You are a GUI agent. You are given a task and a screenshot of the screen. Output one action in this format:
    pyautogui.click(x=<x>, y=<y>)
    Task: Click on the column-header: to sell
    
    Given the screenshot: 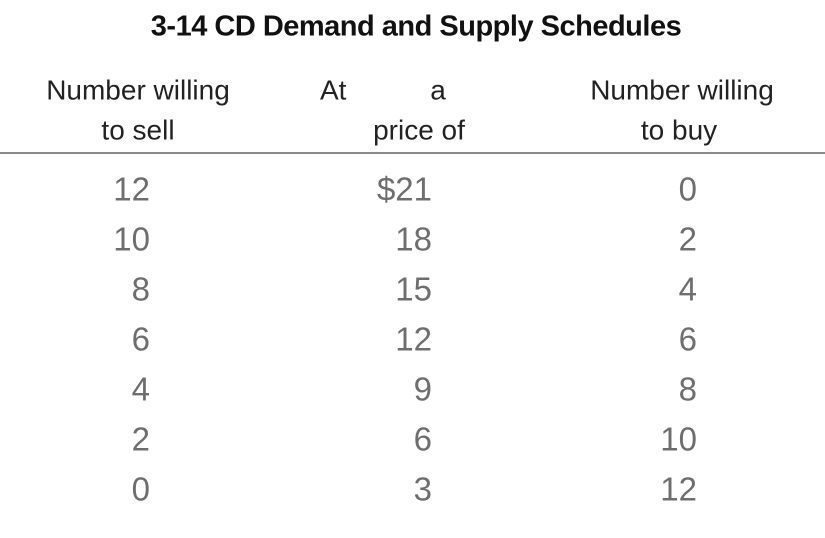 What is the action you would take?
    pyautogui.click(x=137, y=129)
    